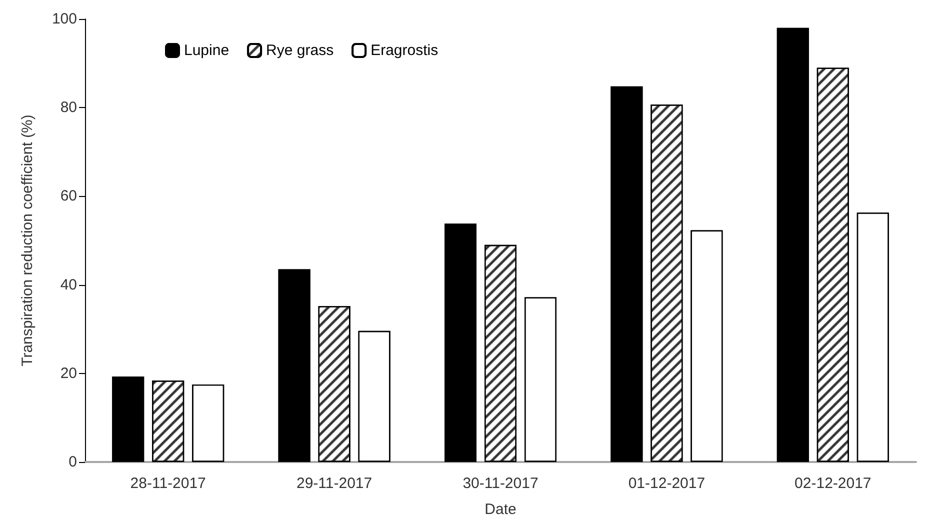  I want to click on legend-label: Rye grass, so click(300, 50).